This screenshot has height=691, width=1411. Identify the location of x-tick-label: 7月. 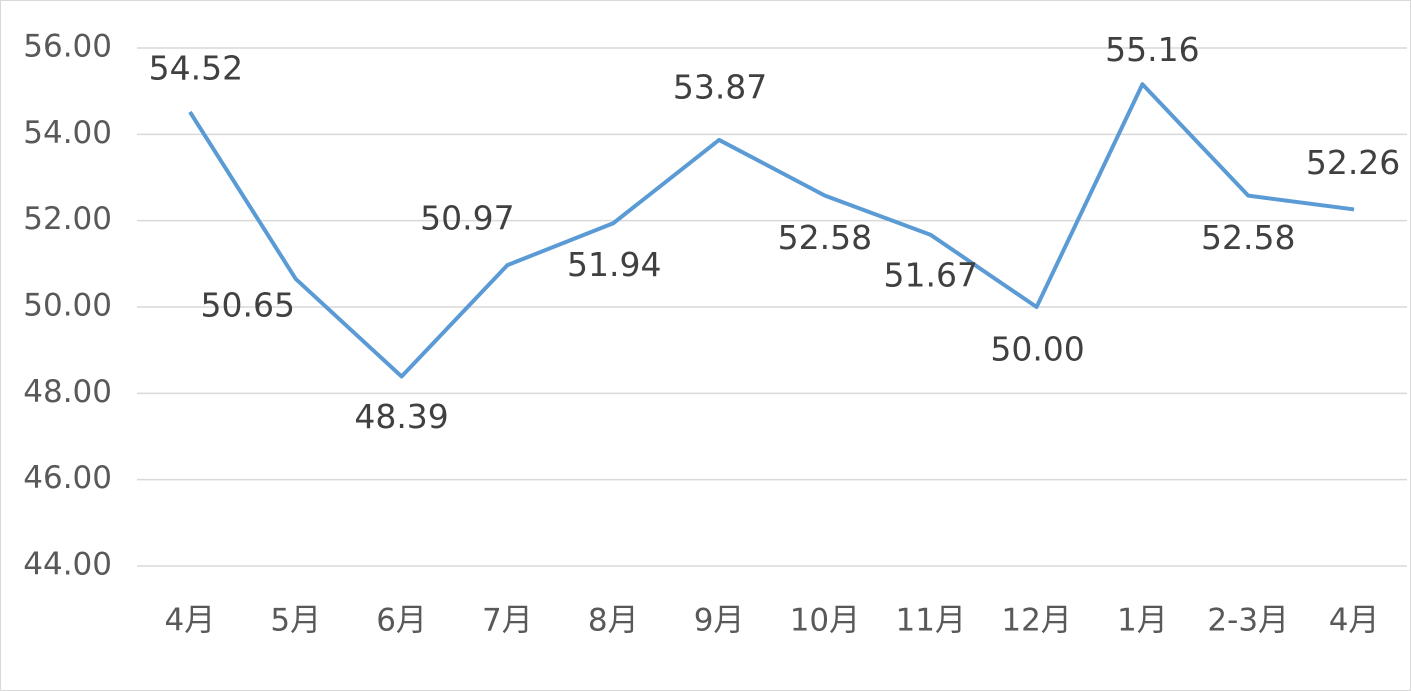
(507, 621).